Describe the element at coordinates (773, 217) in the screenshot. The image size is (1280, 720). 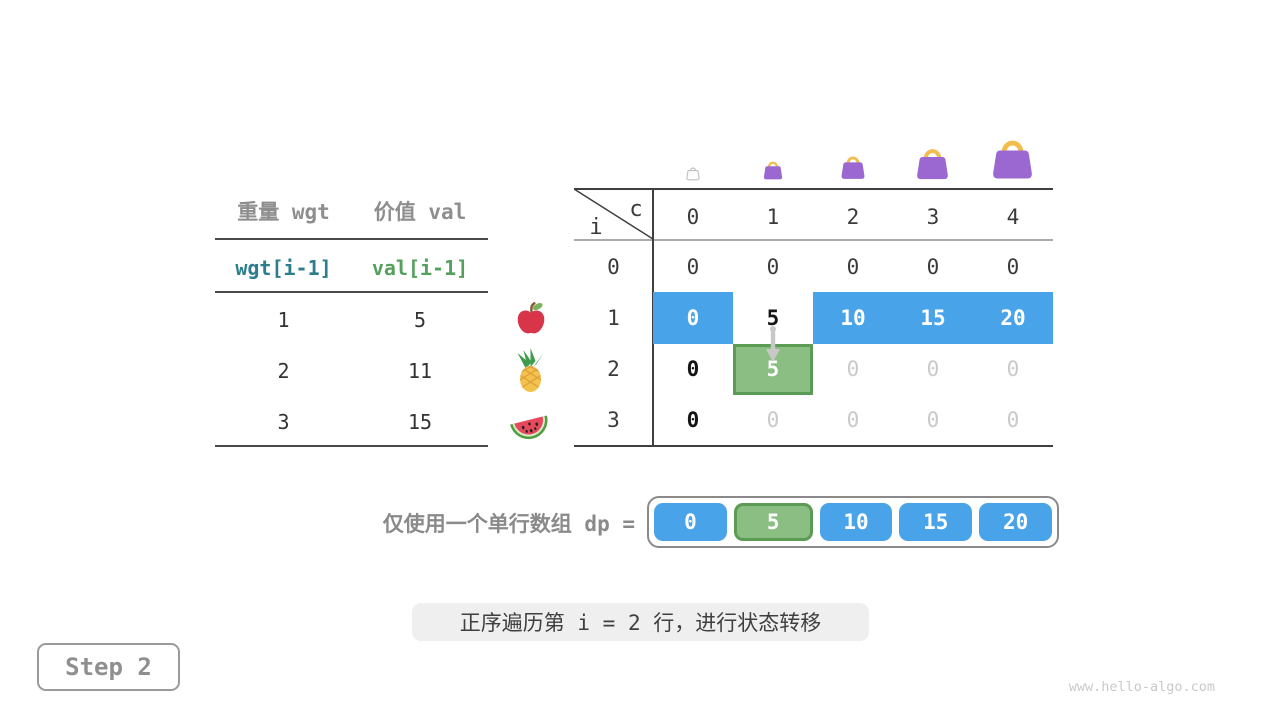
I see `dp-col-header-1: 1` at that location.